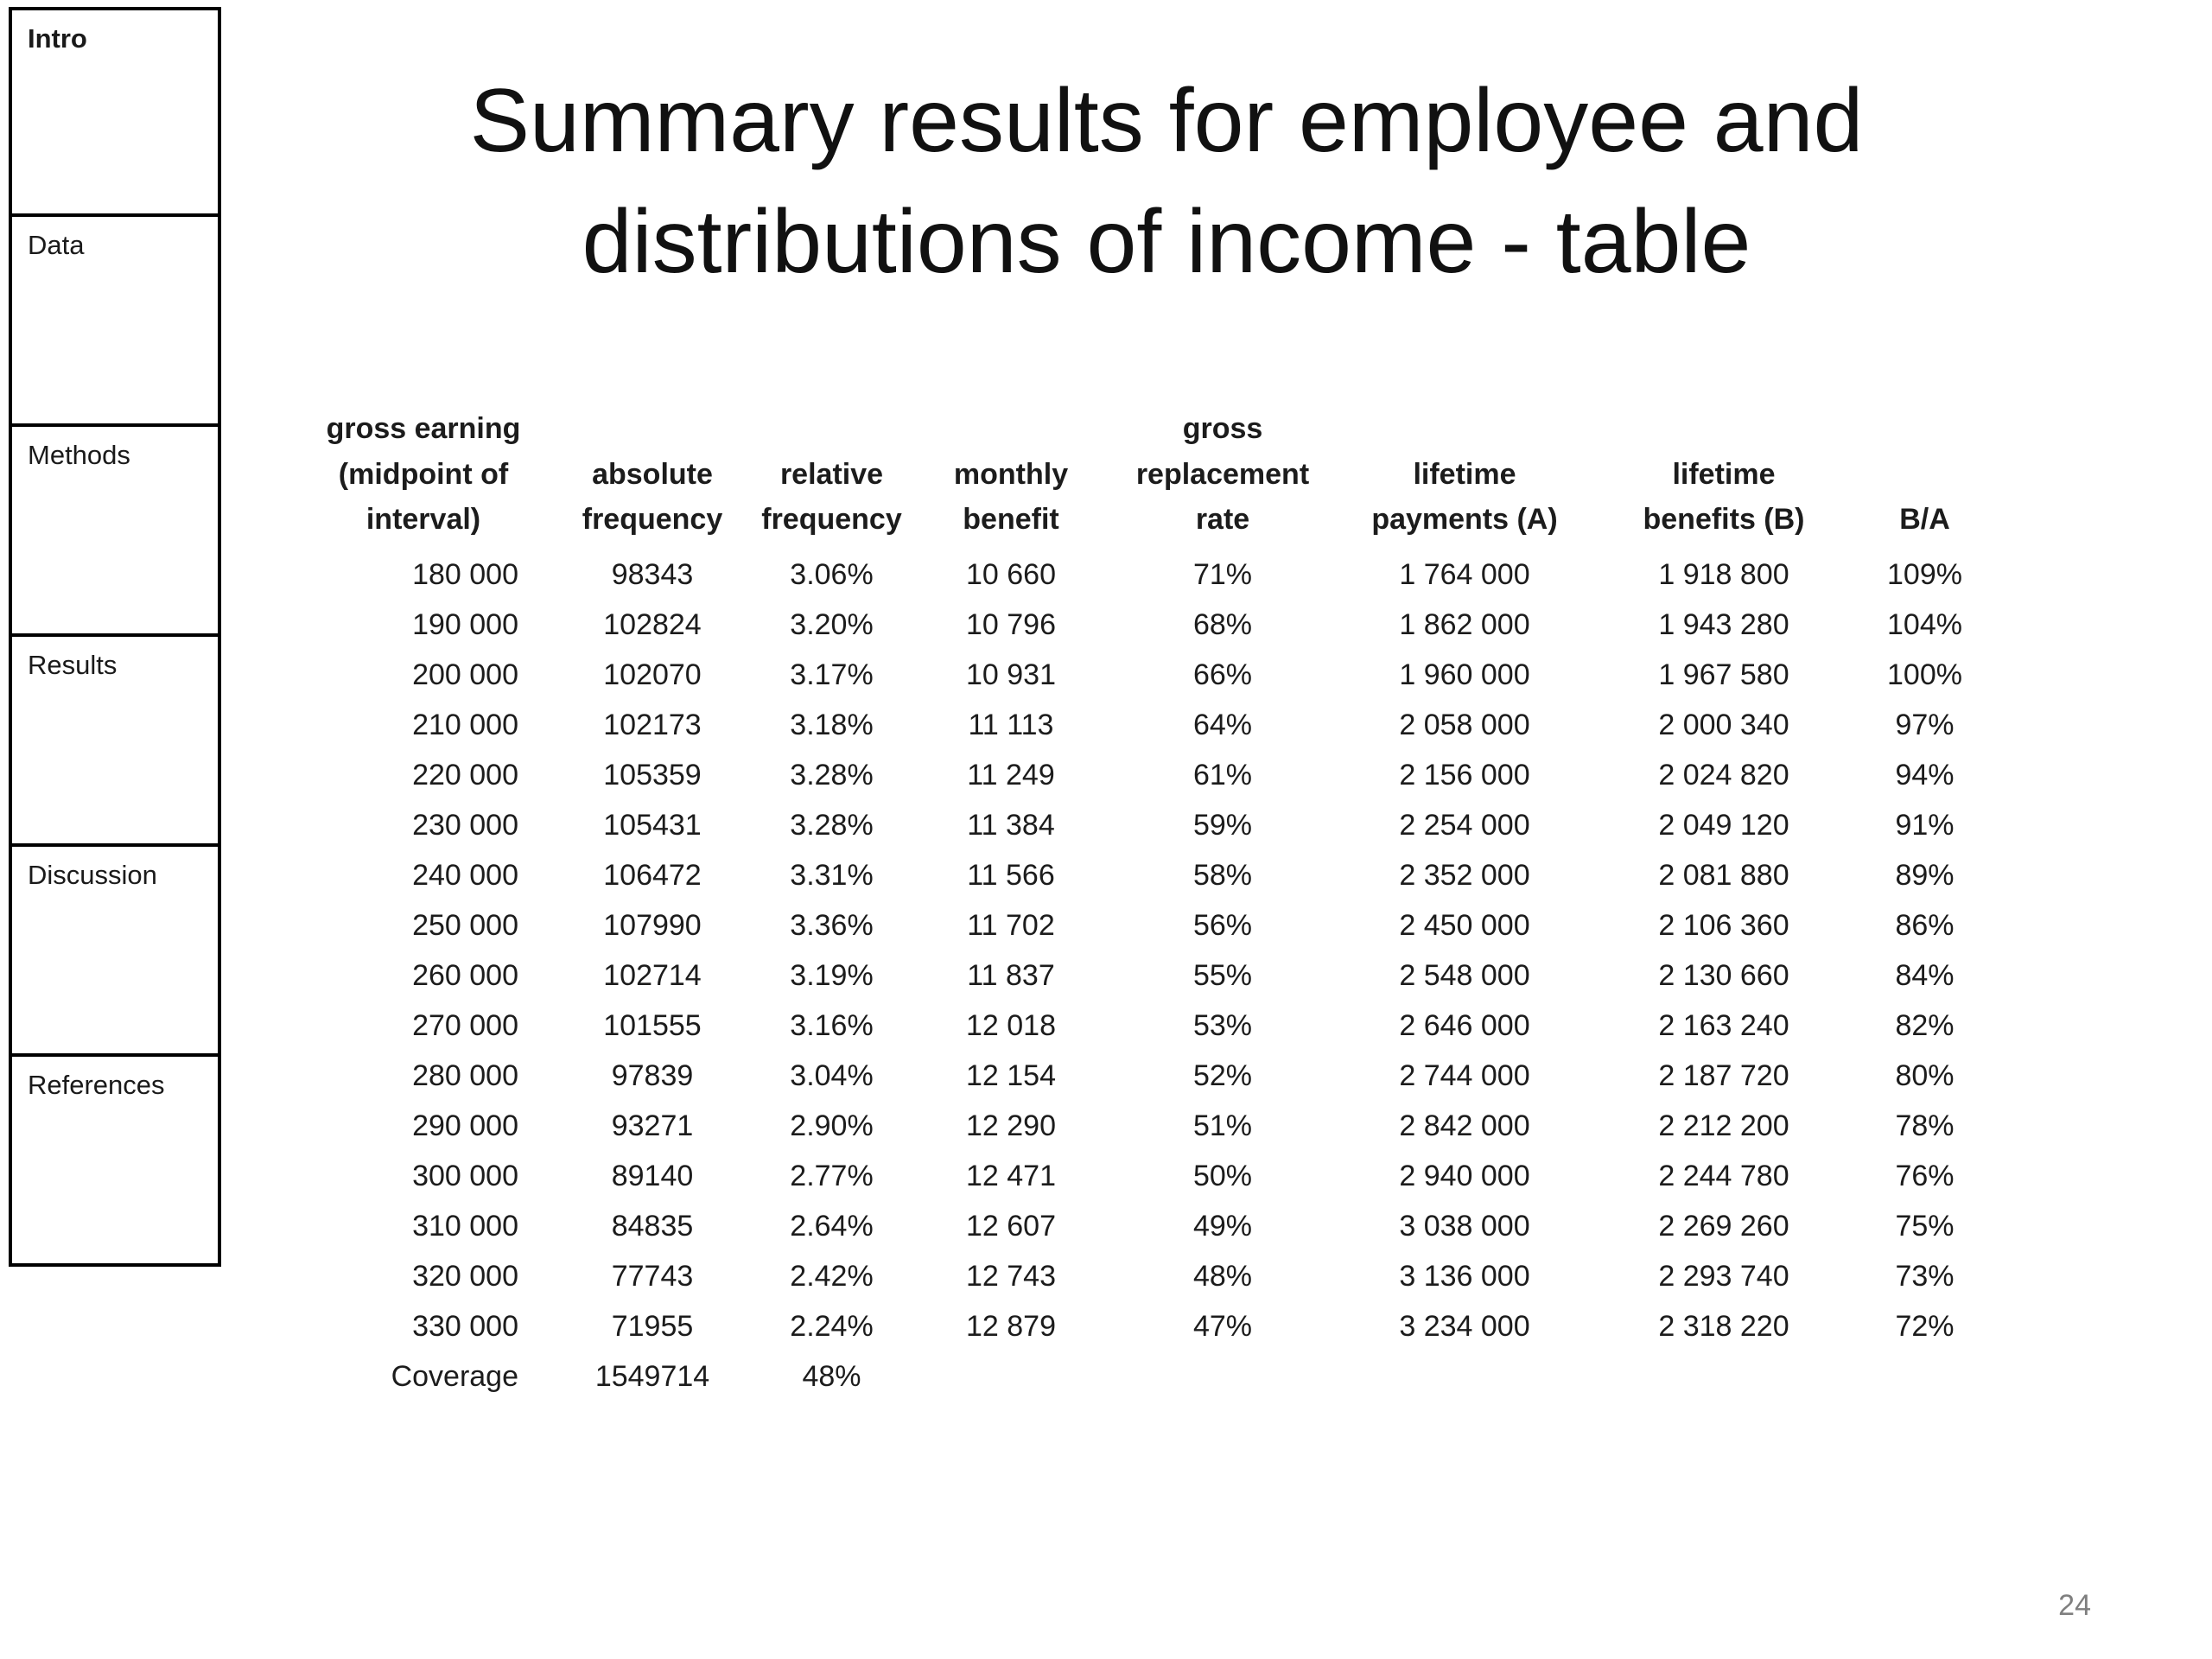 The image size is (2212, 1659). Describe the element at coordinates (1464, 774) in the screenshot. I see `table-cell: 2 156 000` at that location.